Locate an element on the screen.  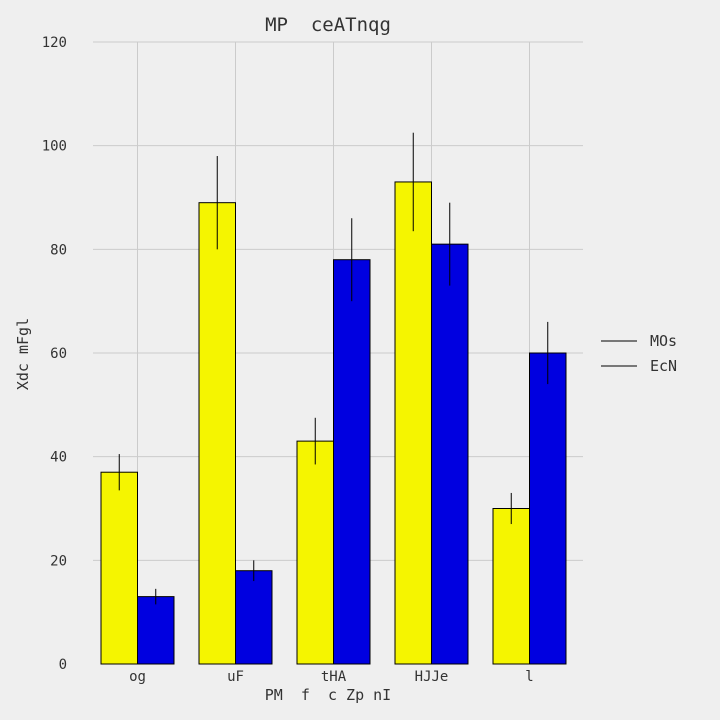
y-tick-label: 120 is located at coordinates (54, 43).